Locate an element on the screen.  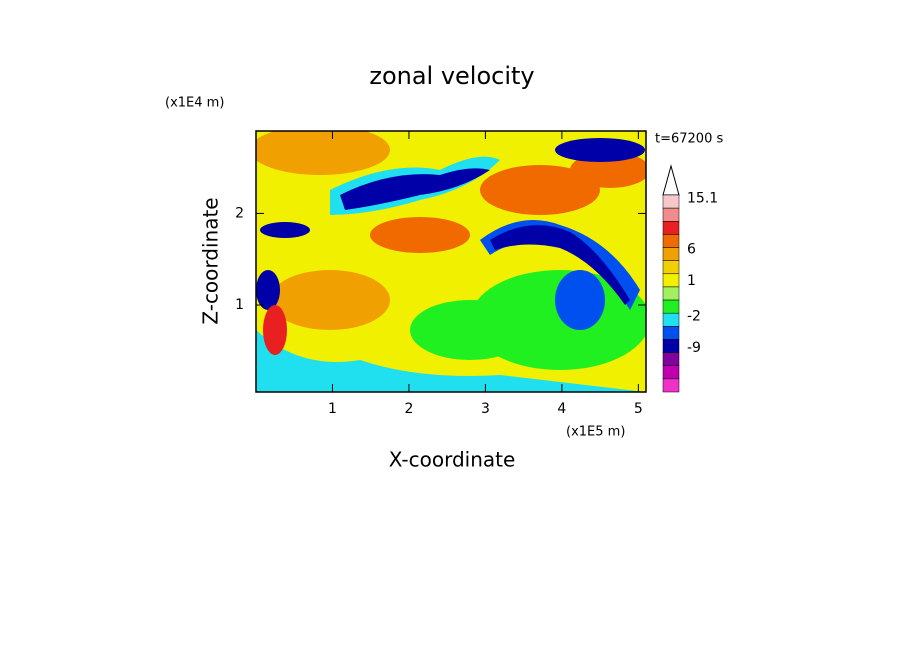
colorbar-label: -2 is located at coordinates (694, 317).